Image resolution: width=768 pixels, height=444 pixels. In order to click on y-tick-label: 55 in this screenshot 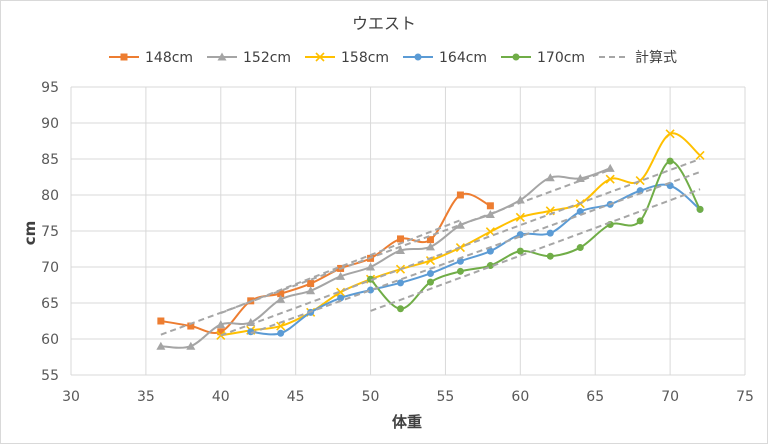, I will do `click(50, 376)`.